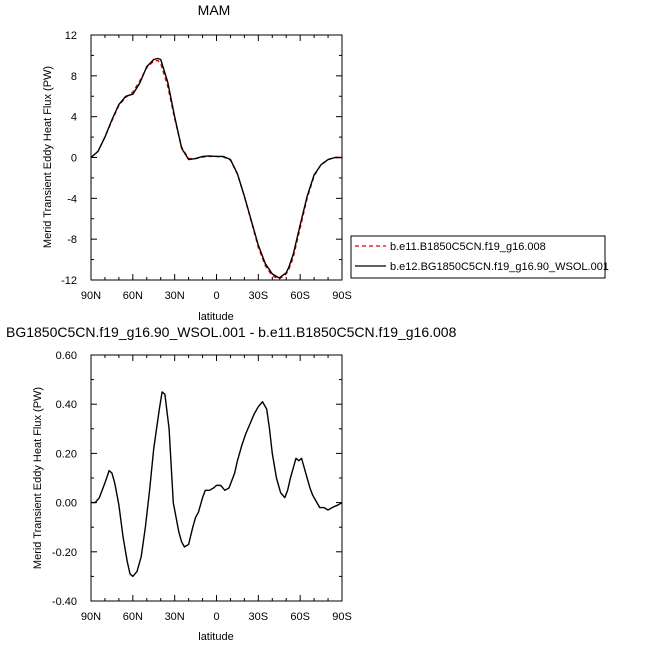 This screenshot has width=649, height=649. I want to click on top-y-tick-label: 4, so click(74, 118).